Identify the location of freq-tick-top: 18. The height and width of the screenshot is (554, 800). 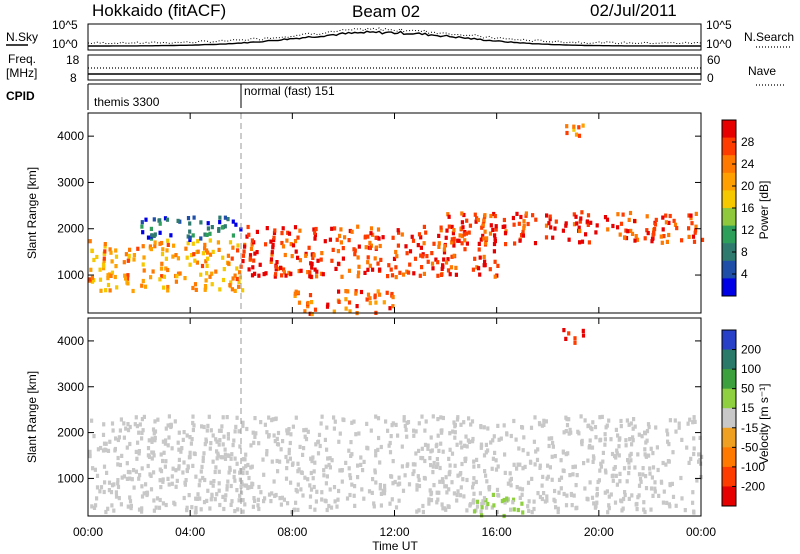
(73, 60).